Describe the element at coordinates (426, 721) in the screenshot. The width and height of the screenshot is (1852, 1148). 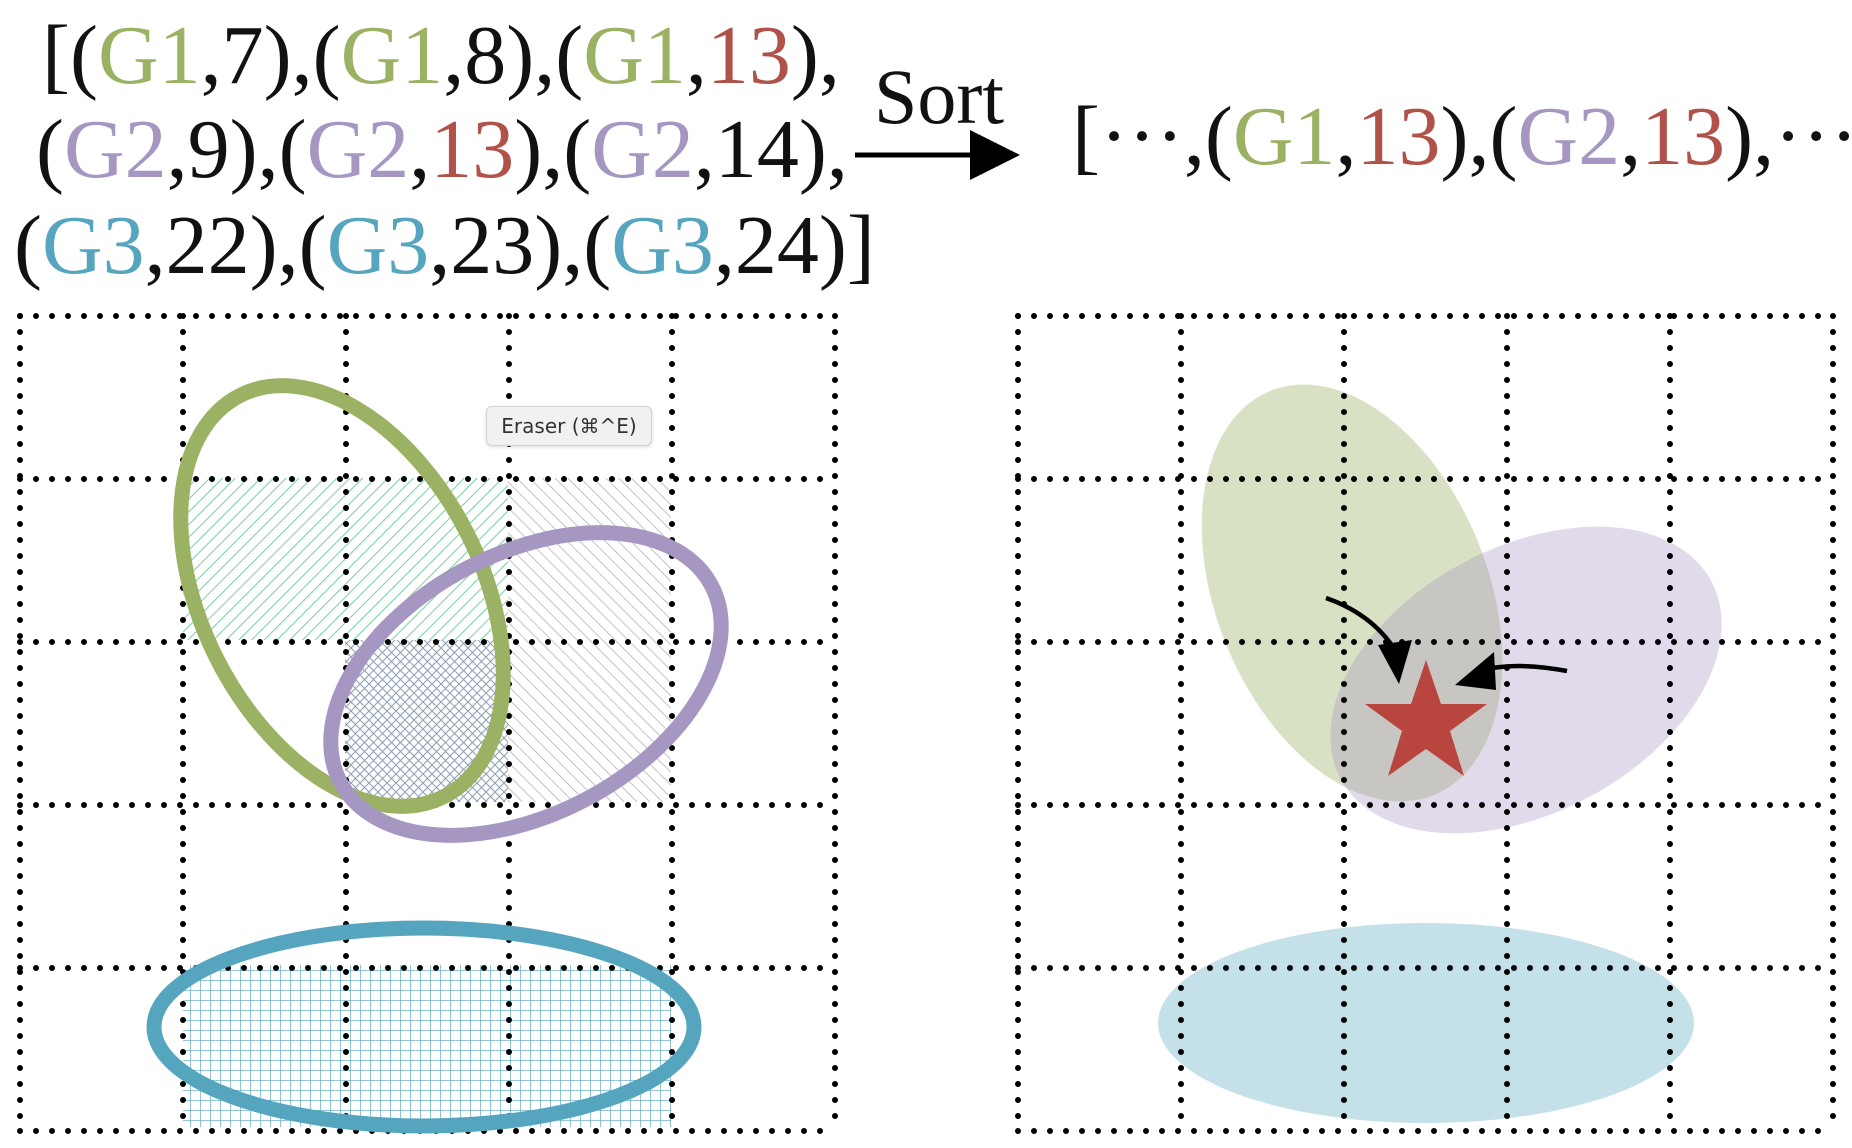
I see `cross-hatched-cell` at that location.